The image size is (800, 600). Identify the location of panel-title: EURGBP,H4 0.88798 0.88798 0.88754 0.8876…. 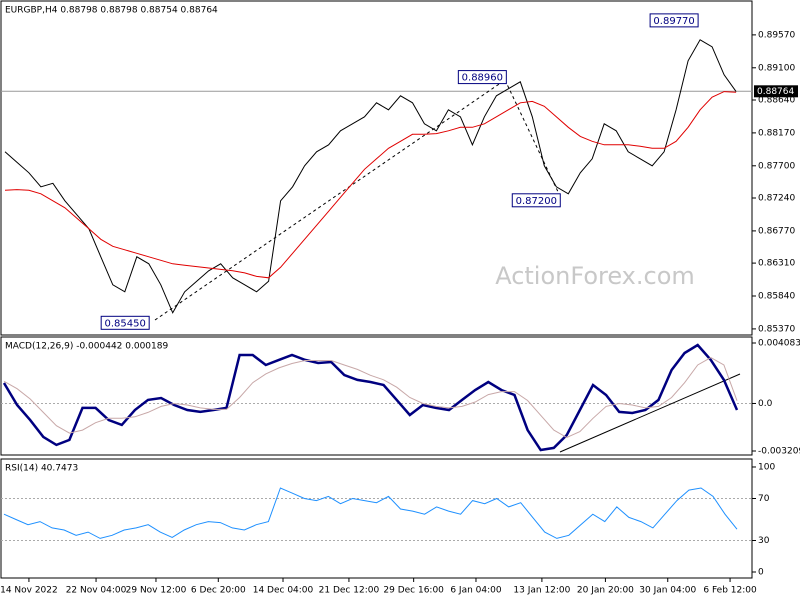
(111, 11).